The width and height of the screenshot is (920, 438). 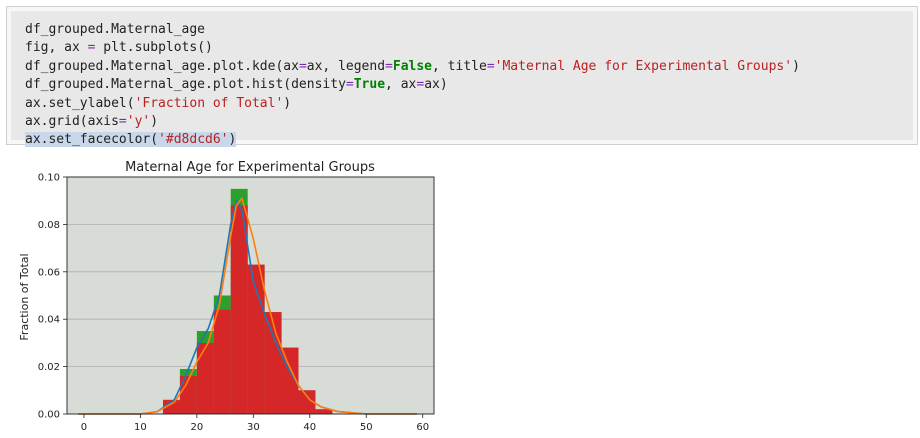 I want to click on x-tick-label: 40, so click(x=309, y=427).